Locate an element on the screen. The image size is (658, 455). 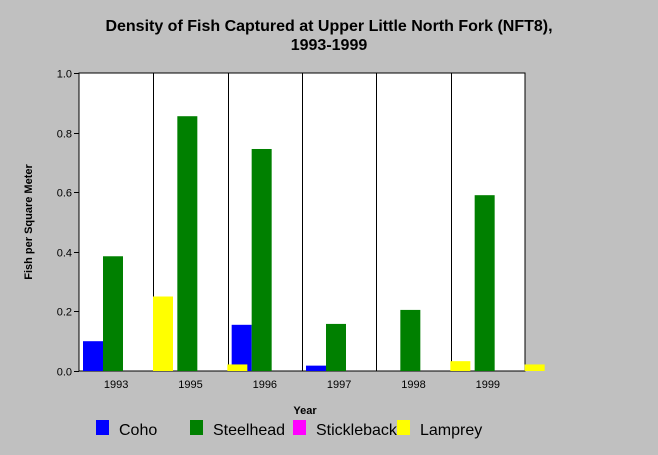
bar-steelhead-1995 is located at coordinates (187, 244).